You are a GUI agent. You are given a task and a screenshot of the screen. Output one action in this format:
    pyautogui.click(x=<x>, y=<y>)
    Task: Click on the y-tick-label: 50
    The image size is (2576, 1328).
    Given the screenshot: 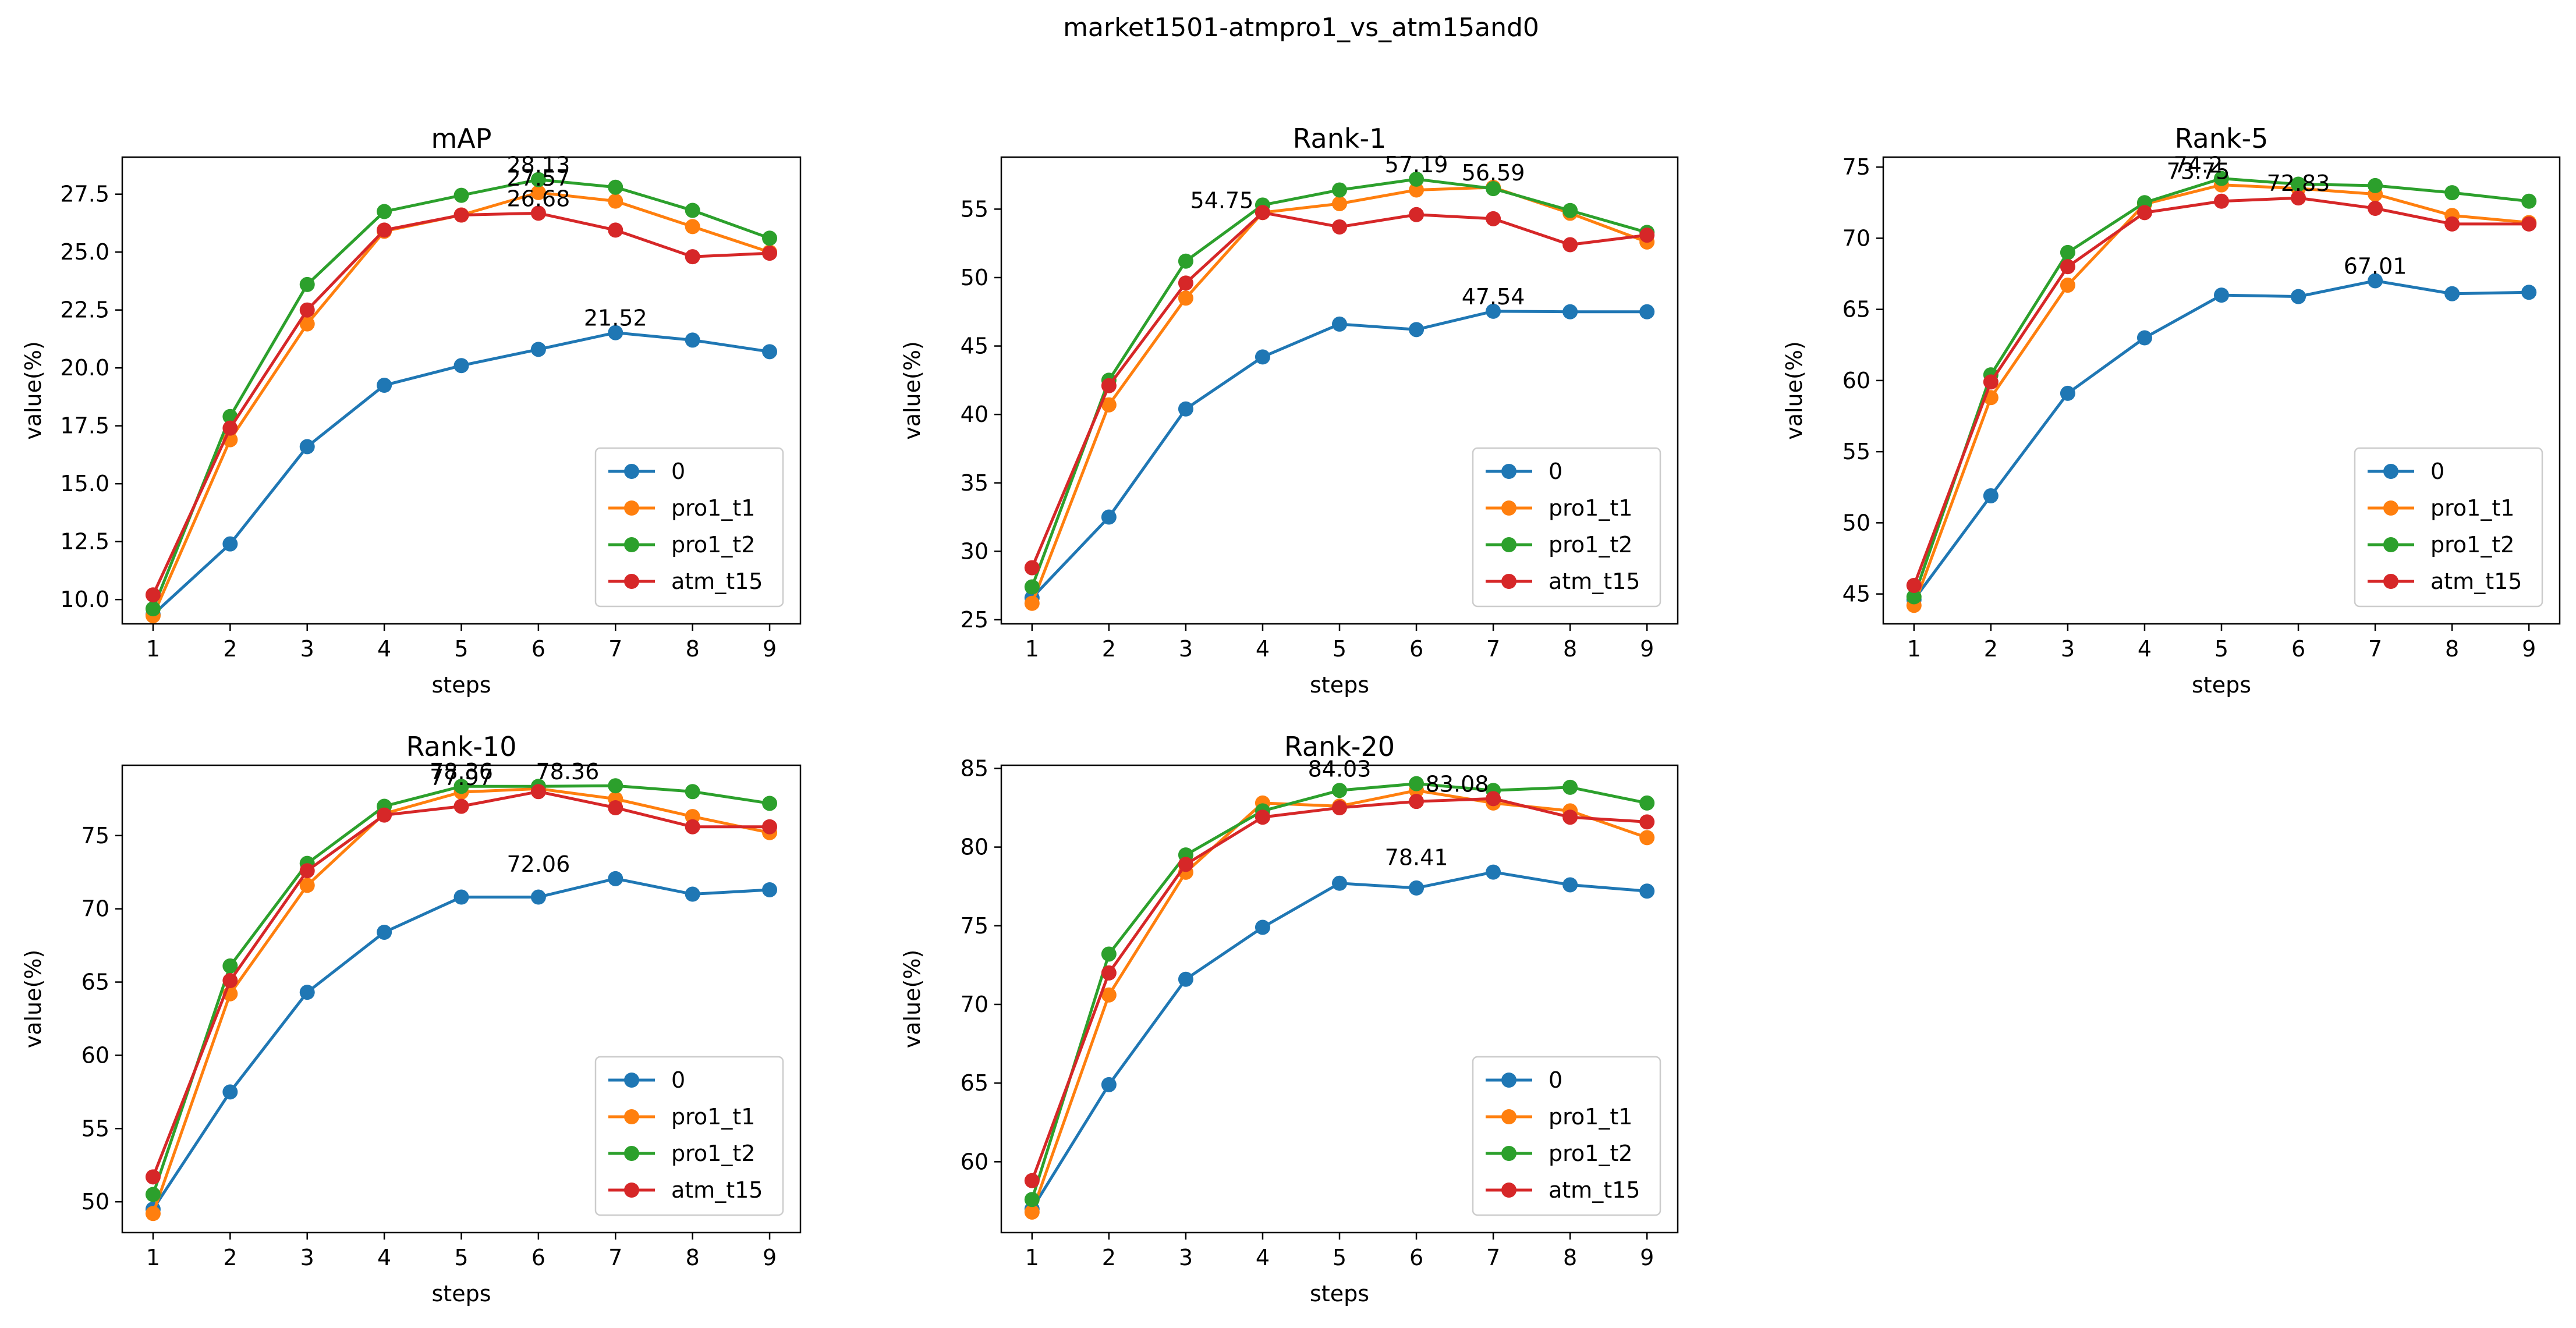 What is the action you would take?
    pyautogui.click(x=1856, y=523)
    